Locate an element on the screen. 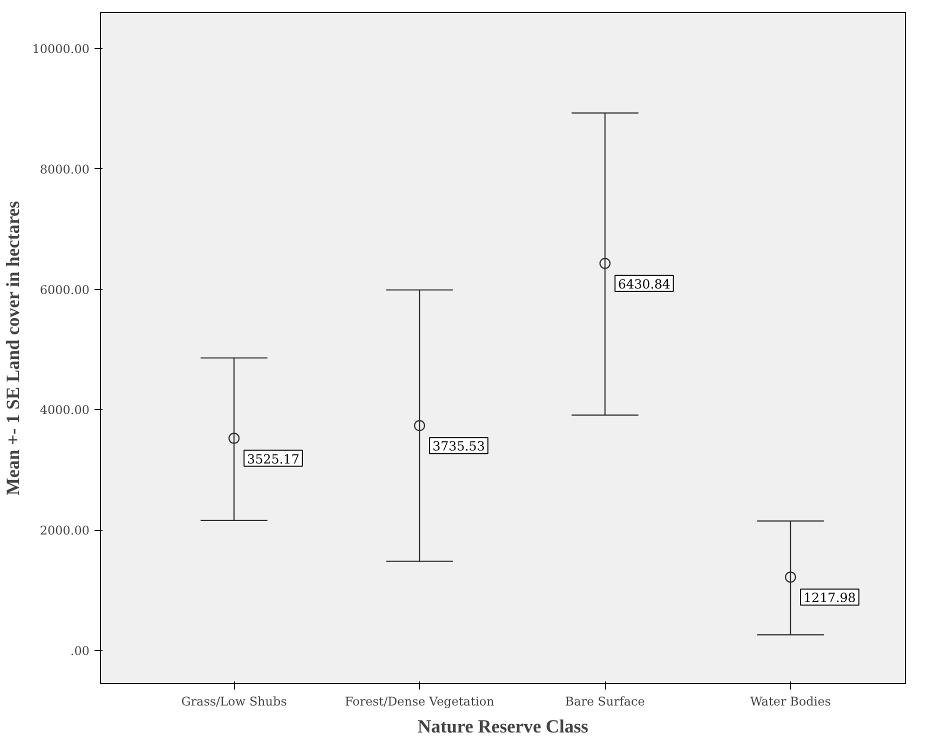 The height and width of the screenshot is (747, 925). y-tick-label: 6000.00 is located at coordinates (65, 289).